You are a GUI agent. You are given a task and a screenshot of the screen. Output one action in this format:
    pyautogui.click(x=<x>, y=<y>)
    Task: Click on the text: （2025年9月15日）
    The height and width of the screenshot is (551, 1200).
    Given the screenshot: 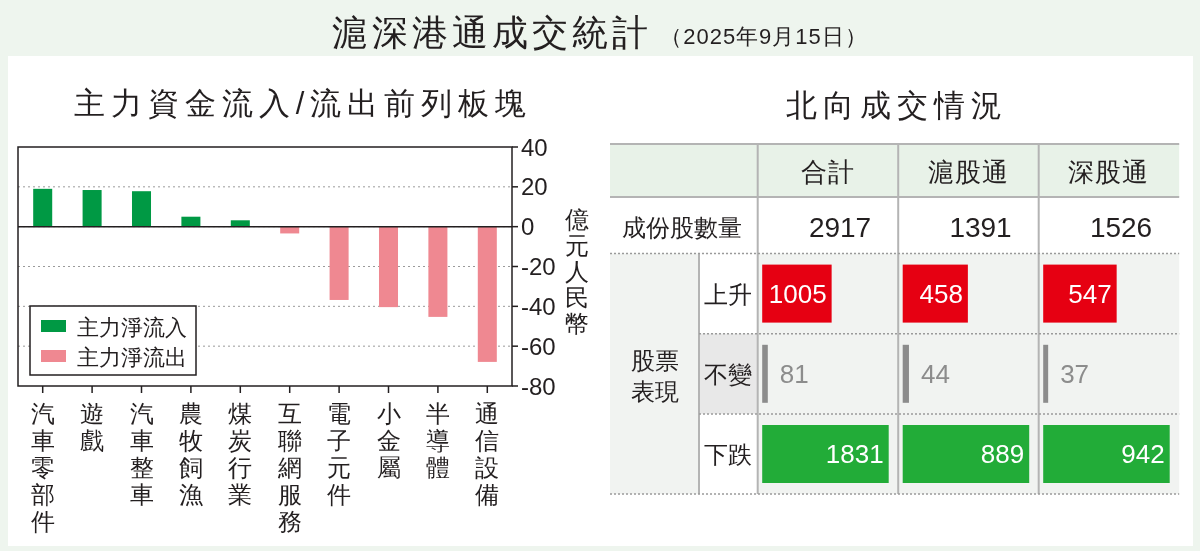 What is the action you would take?
    pyautogui.click(x=764, y=36)
    